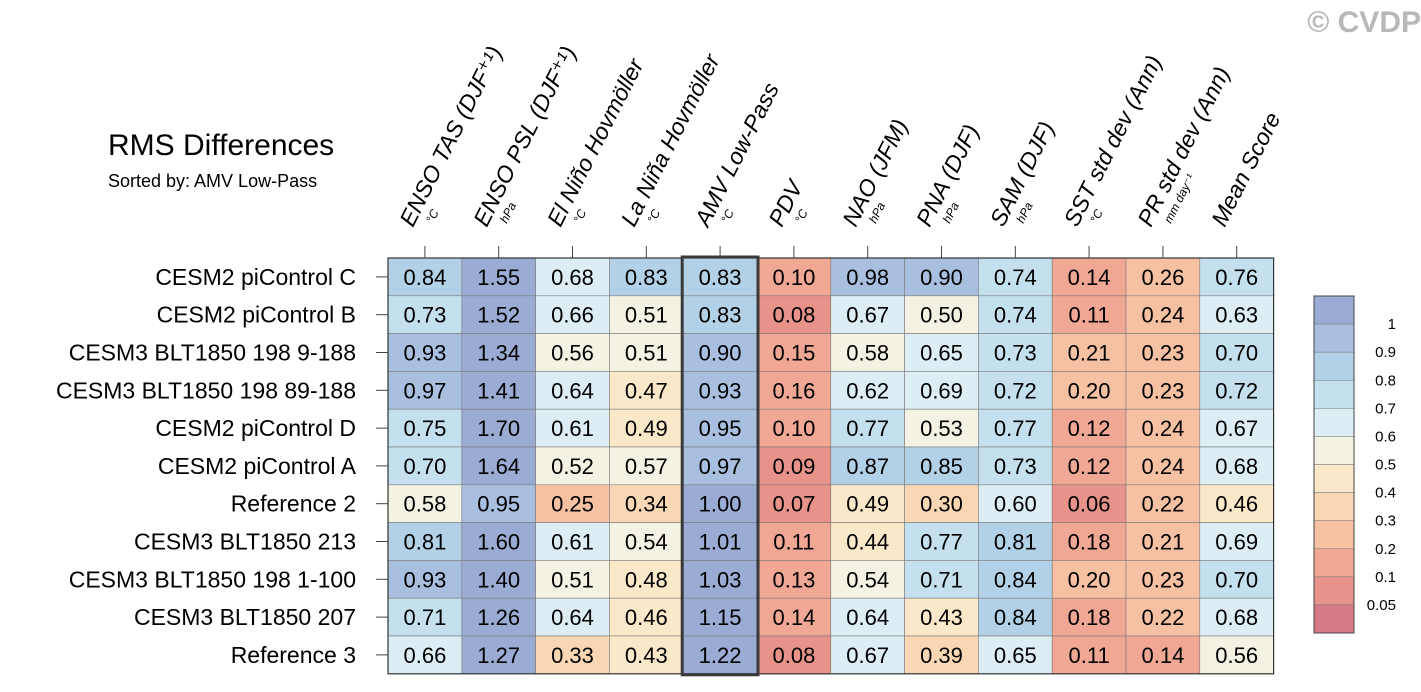 The image size is (1421, 692). What do you see at coordinates (1385, 549) in the screenshot?
I see `colorbar-label: 0.2` at bounding box center [1385, 549].